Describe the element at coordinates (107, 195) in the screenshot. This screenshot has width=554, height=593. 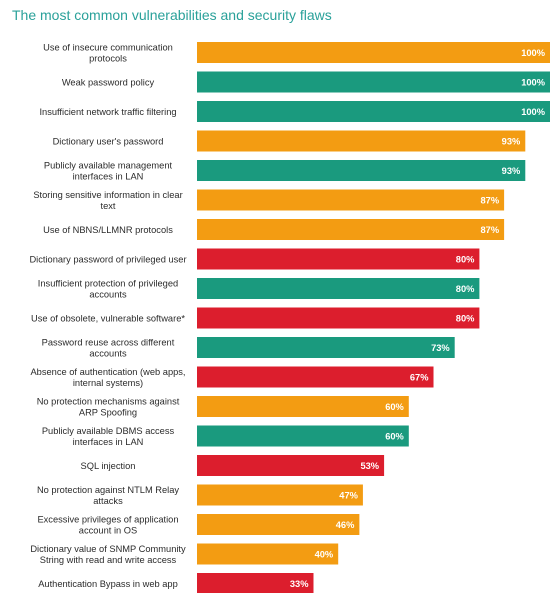
I see `category-label: Storing sensitive information in clear` at that location.